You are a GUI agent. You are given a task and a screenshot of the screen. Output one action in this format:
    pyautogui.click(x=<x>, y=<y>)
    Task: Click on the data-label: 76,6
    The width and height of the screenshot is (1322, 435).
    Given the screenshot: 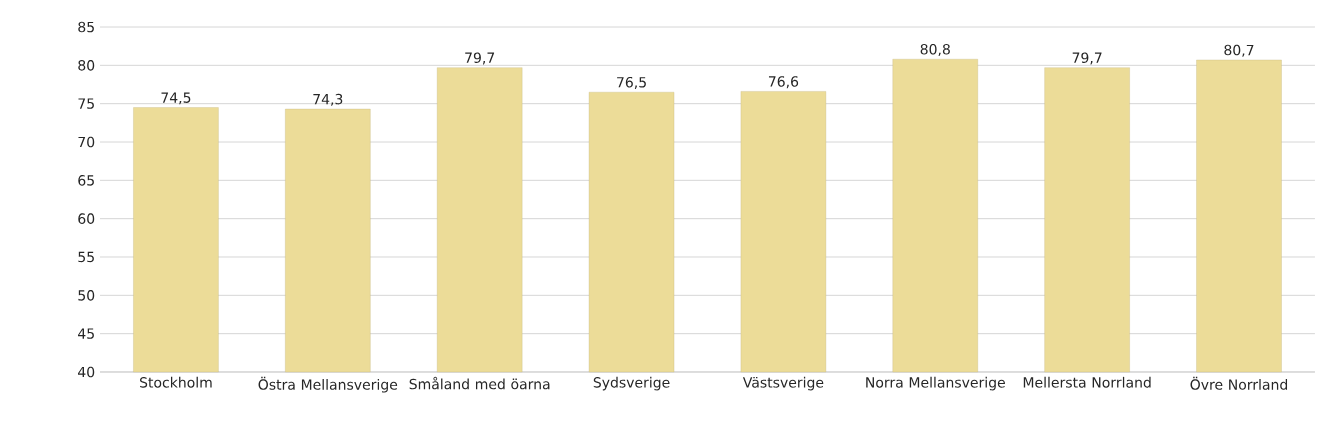 What is the action you would take?
    pyautogui.click(x=783, y=82)
    